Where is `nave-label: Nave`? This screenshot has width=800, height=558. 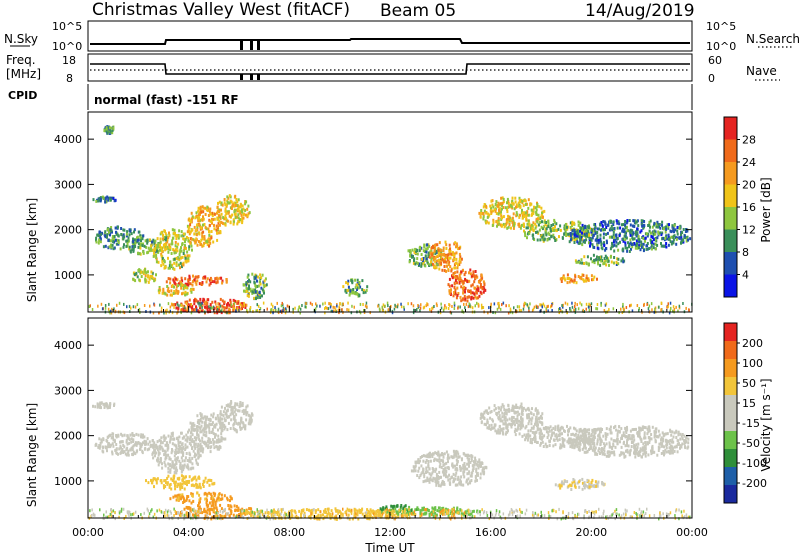 nave-label: Nave is located at coordinates (761, 71).